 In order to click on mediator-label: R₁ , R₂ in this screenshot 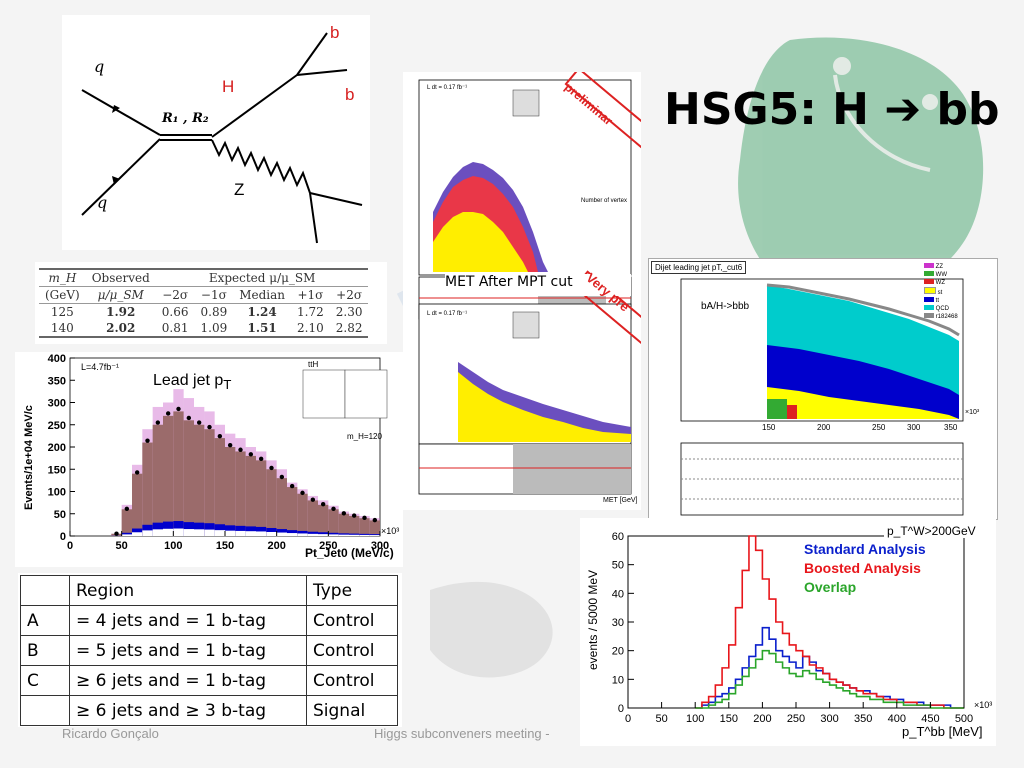, I will do `click(185, 118)`.